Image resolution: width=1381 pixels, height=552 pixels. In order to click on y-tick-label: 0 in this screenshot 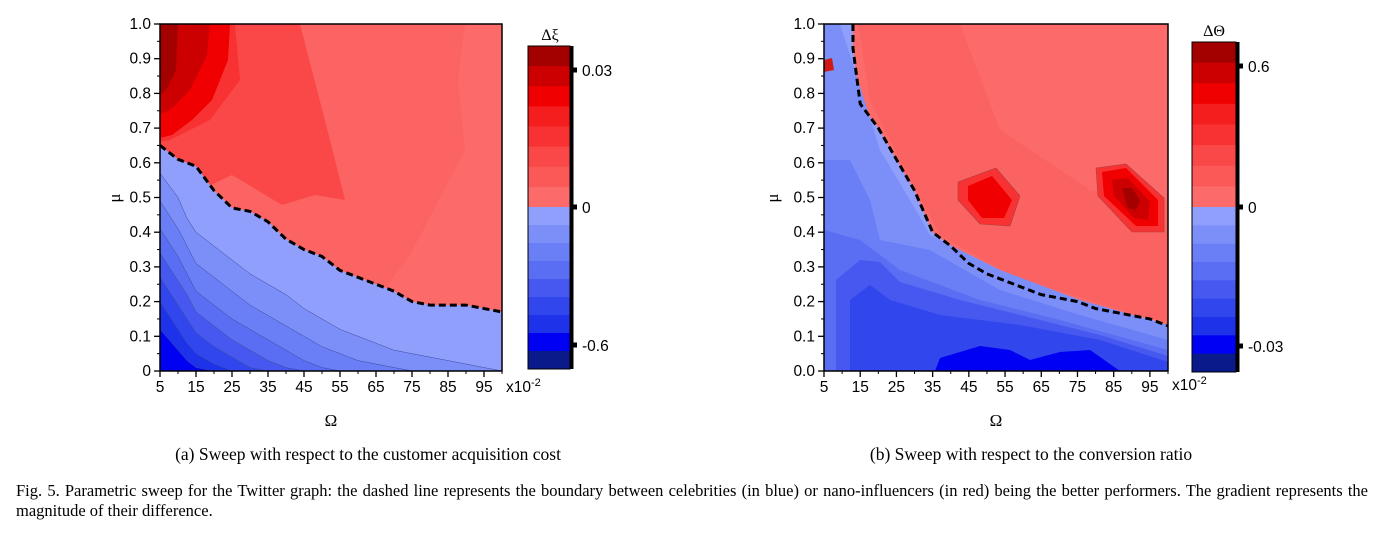, I will do `click(146, 371)`.